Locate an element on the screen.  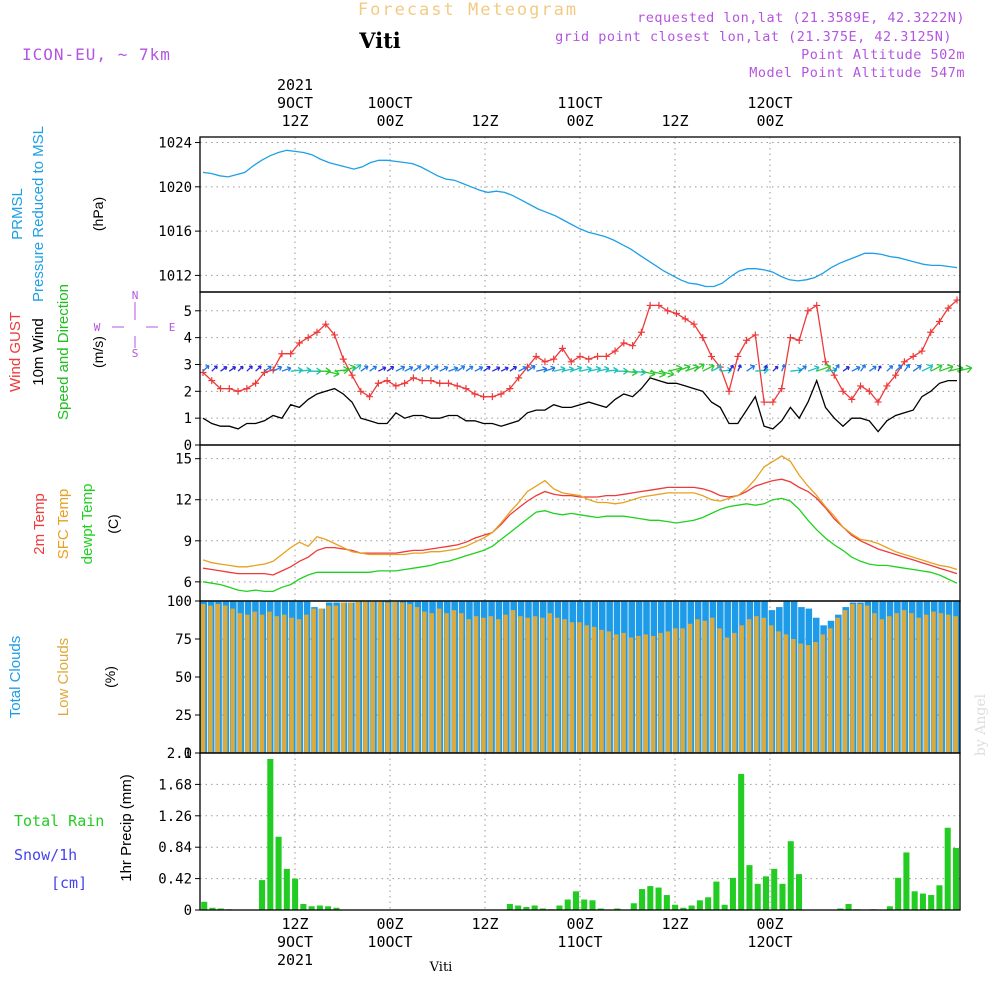
y-tick-label: 6 is located at coordinates (188, 583).